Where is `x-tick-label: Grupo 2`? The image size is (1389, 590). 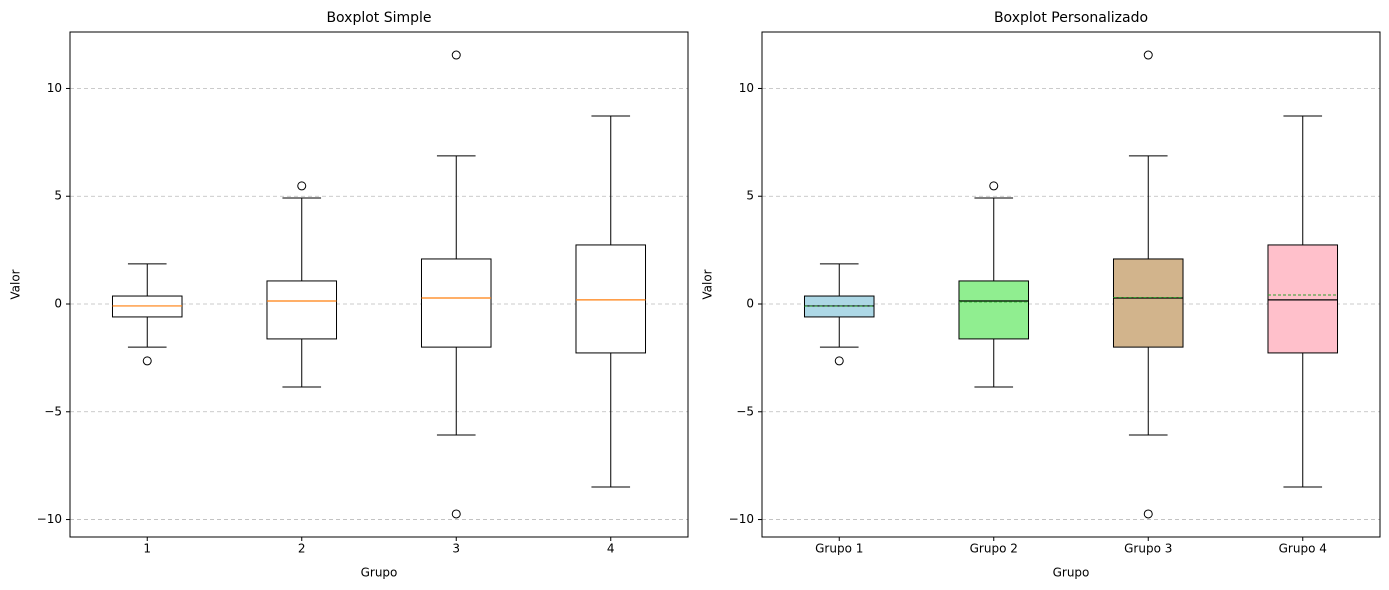 x-tick-label: Grupo 2 is located at coordinates (994, 549).